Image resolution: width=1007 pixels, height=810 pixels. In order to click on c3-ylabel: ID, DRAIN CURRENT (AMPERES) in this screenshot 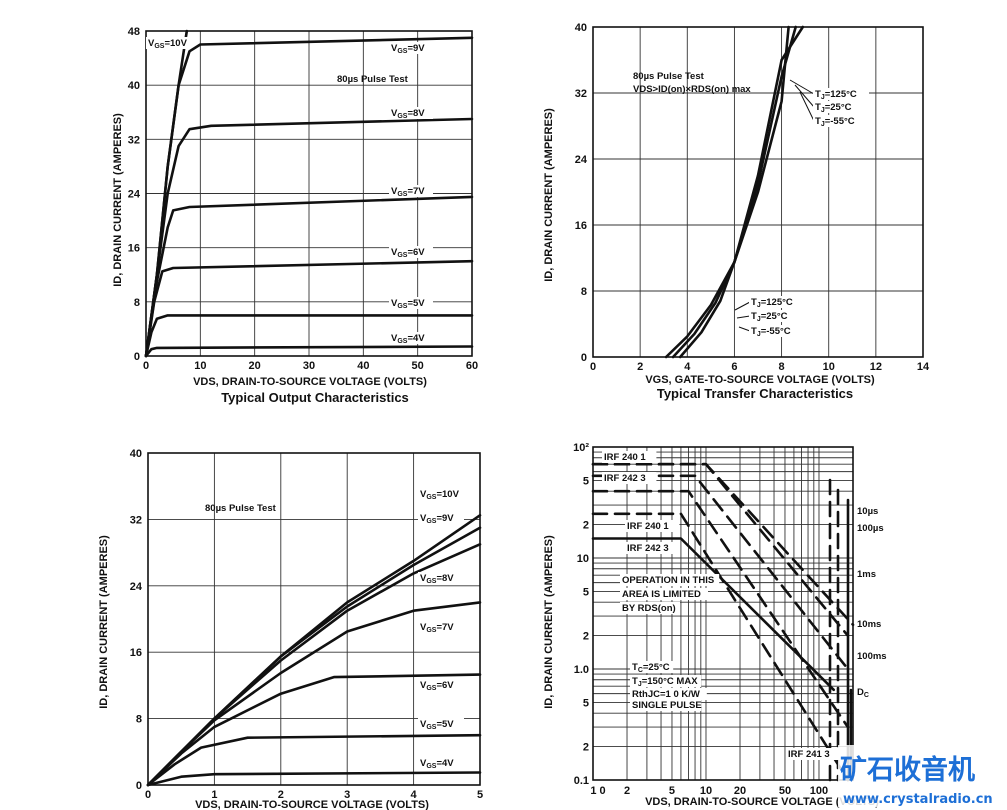, I will do `click(104, 622)`.